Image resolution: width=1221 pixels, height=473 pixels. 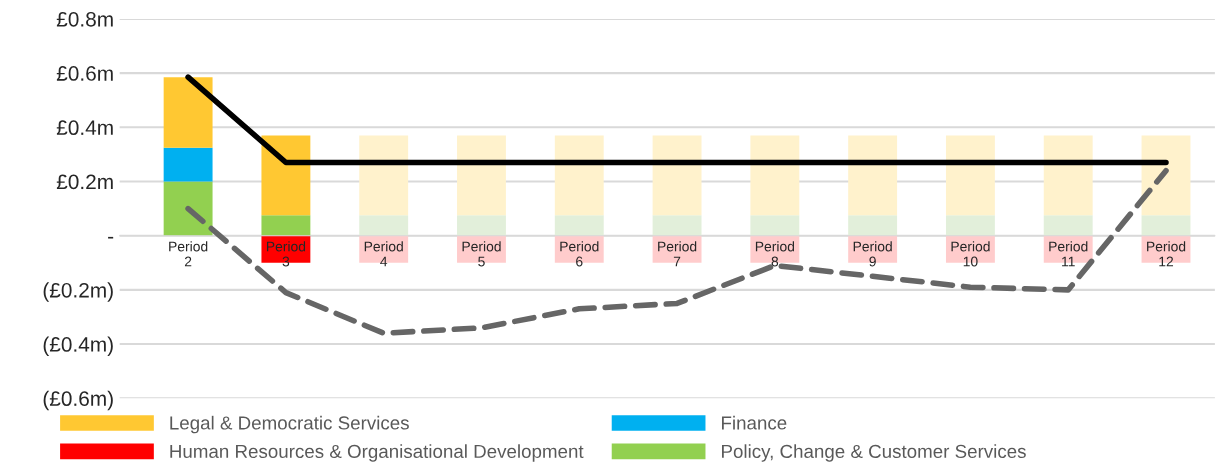 What do you see at coordinates (1068, 254) in the screenshot?
I see `x-tick-label: Period 11` at bounding box center [1068, 254].